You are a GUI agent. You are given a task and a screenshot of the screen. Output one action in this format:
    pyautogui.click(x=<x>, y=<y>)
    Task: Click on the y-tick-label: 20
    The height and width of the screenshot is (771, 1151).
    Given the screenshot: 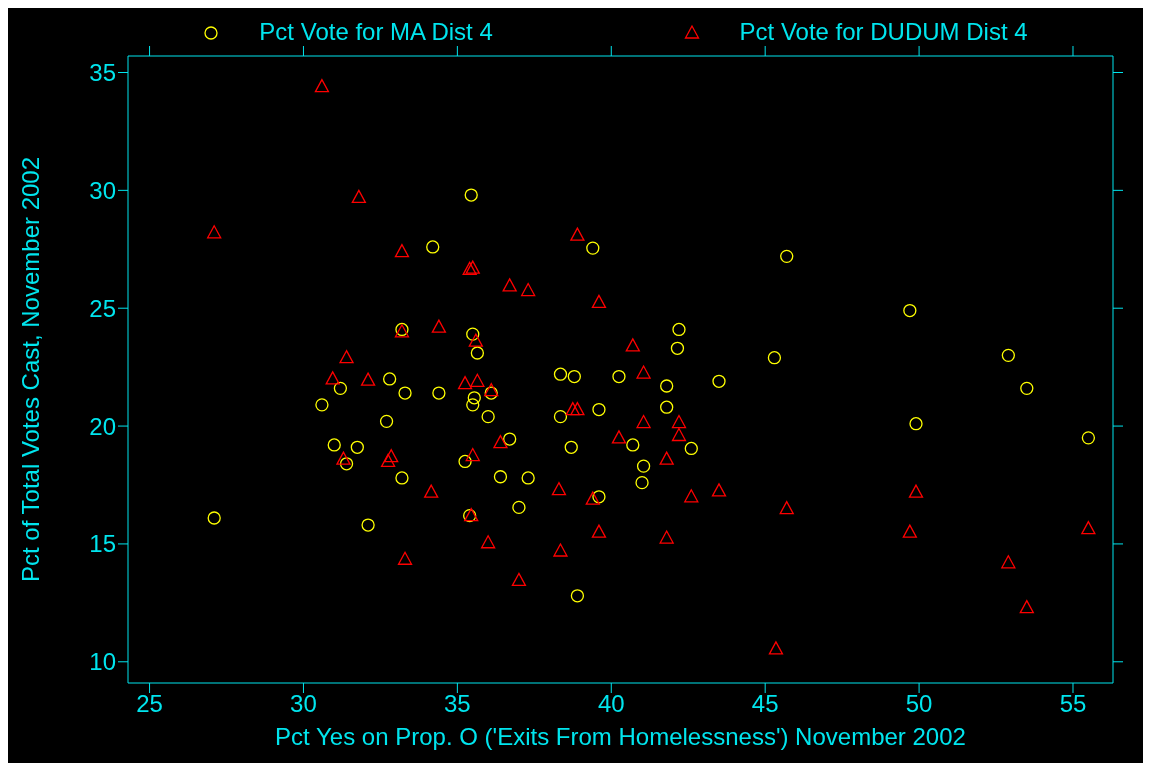 What is the action you would take?
    pyautogui.click(x=102, y=426)
    